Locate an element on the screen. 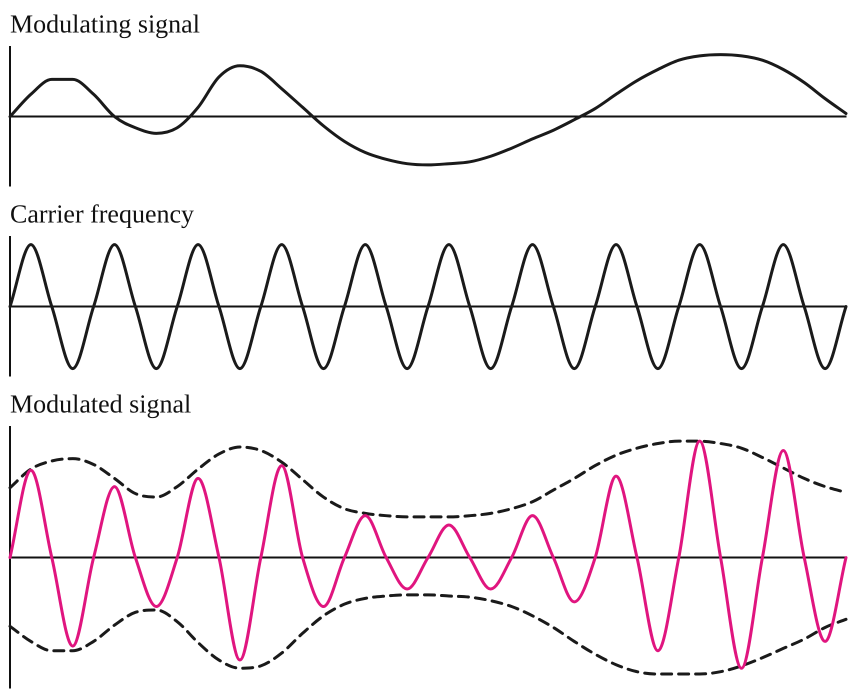 This screenshot has width=866, height=692. chart-title: Modulated signal is located at coordinates (101, 403).